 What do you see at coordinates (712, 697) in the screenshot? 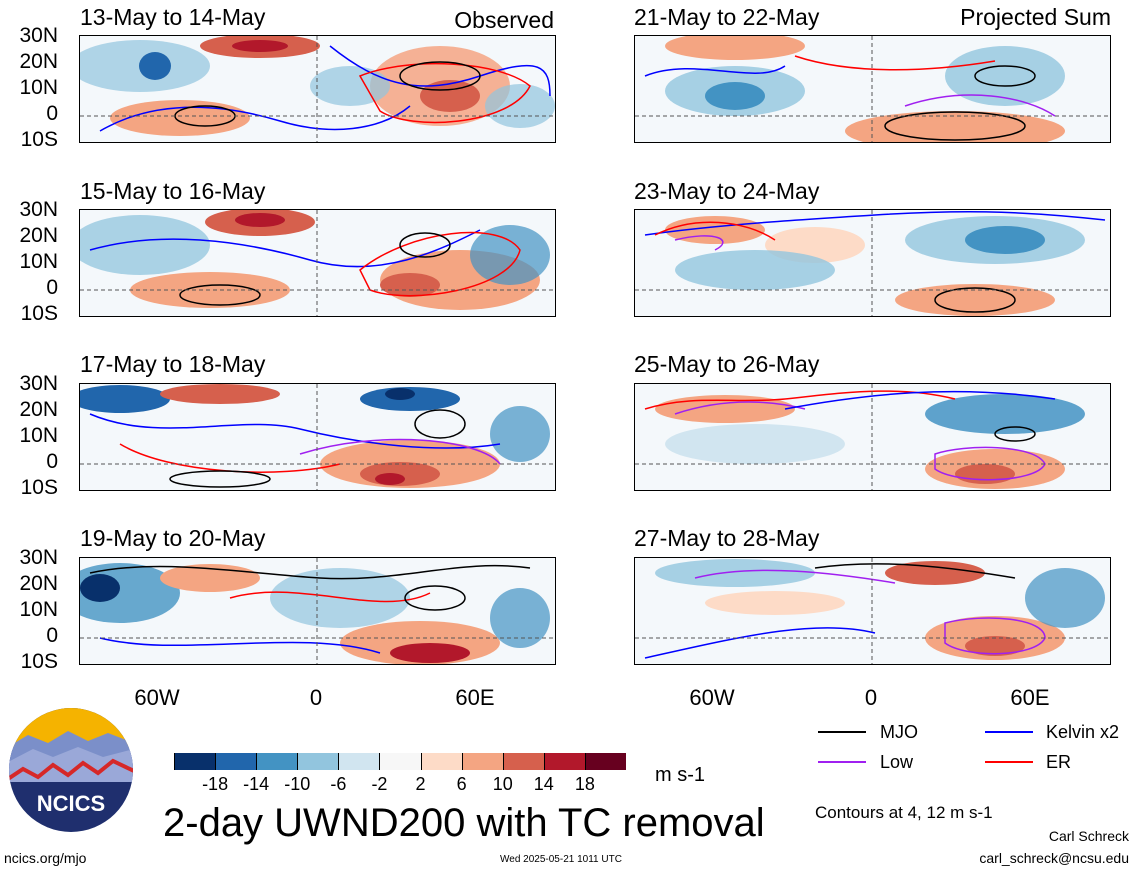
I see `lon-label-right-60w: 60W` at bounding box center [712, 697].